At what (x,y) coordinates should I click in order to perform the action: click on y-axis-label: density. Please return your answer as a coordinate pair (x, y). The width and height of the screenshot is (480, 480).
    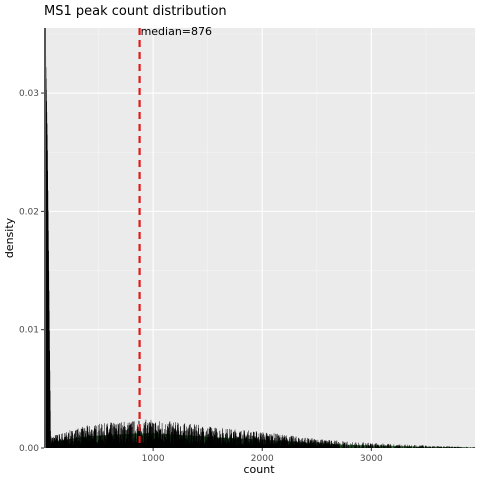
    Looking at the image, I should click on (9, 237).